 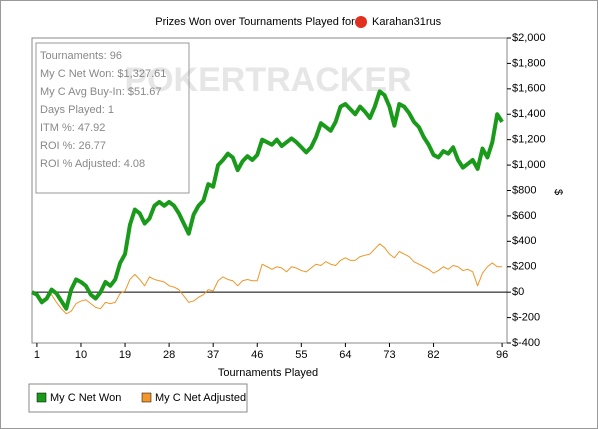 I want to click on y-axis-label: $, so click(x=558, y=192).